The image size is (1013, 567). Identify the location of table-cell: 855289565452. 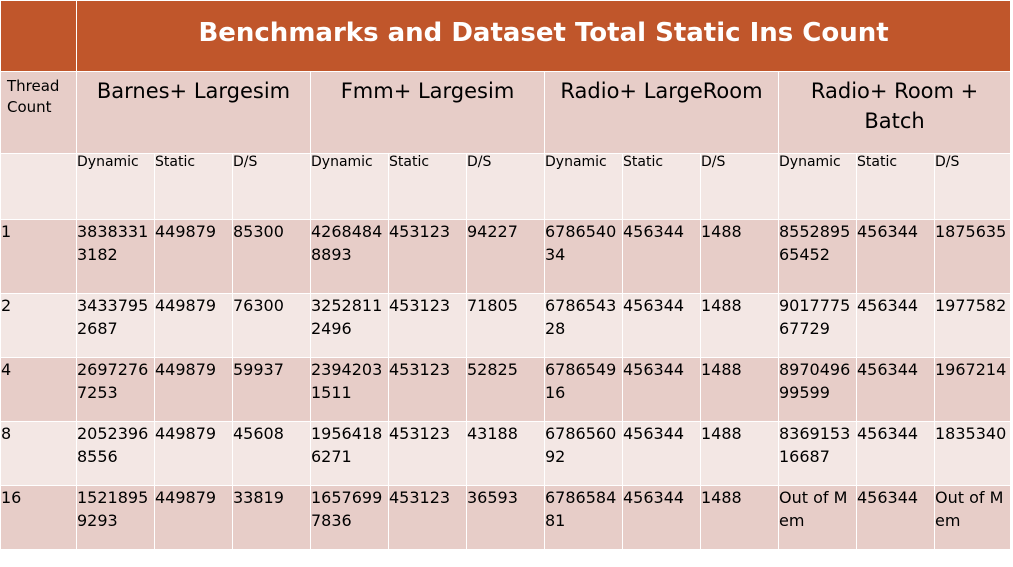
(817, 256).